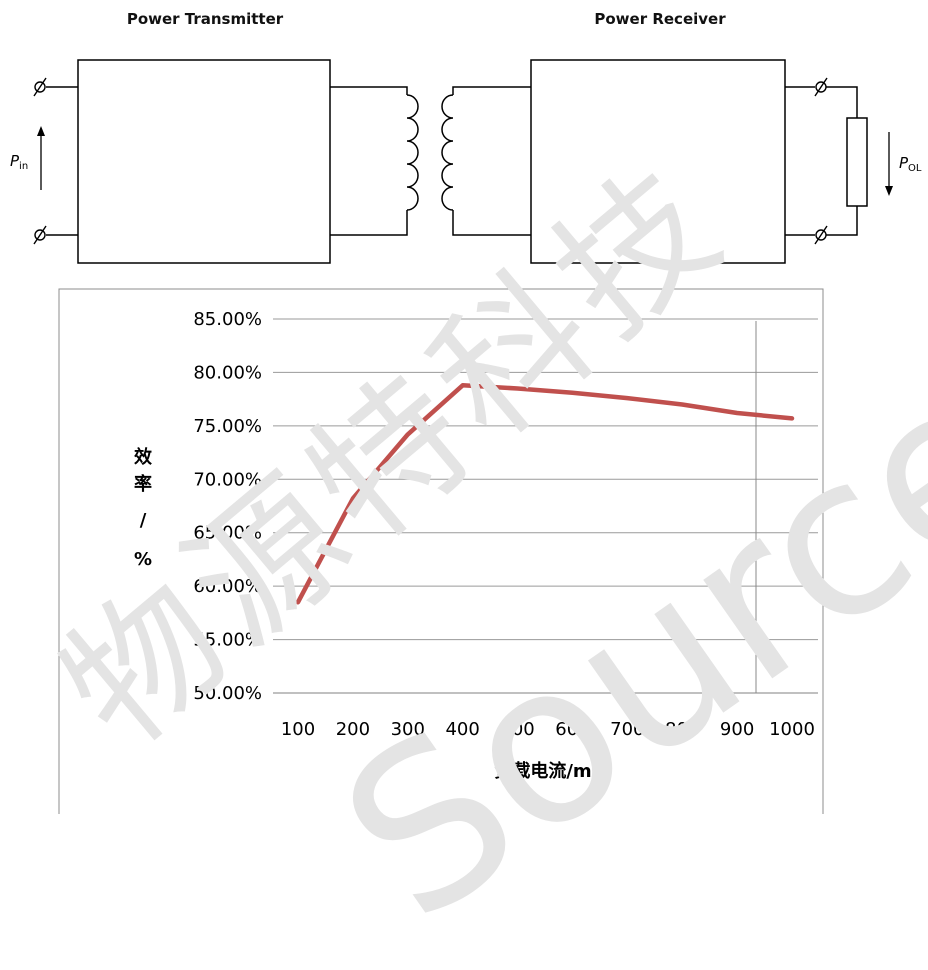 The image size is (928, 970). Describe the element at coordinates (227, 640) in the screenshot. I see `y-tick-label: 55.00%` at that location.